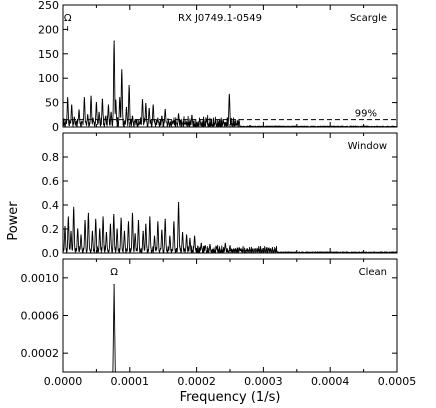 The width and height of the screenshot is (436, 408). Describe the element at coordinates (40, 278) in the screenshot. I see `y-tick-label: 0.0010` at that location.